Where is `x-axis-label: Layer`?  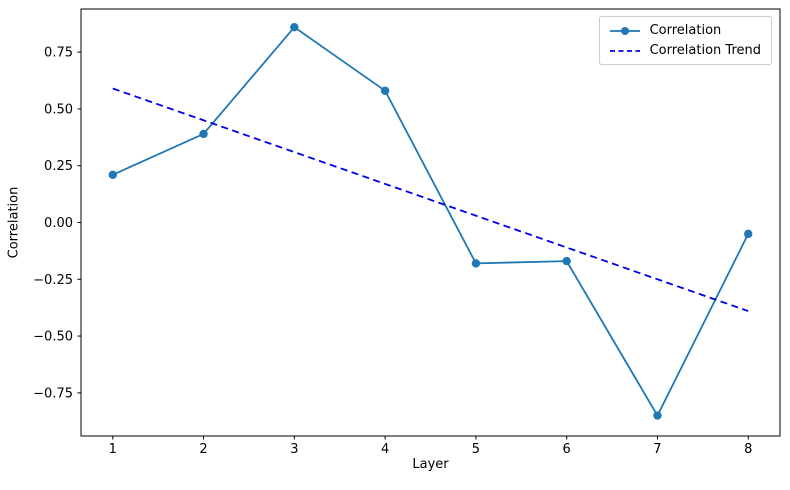 x-axis-label: Layer is located at coordinates (430, 464).